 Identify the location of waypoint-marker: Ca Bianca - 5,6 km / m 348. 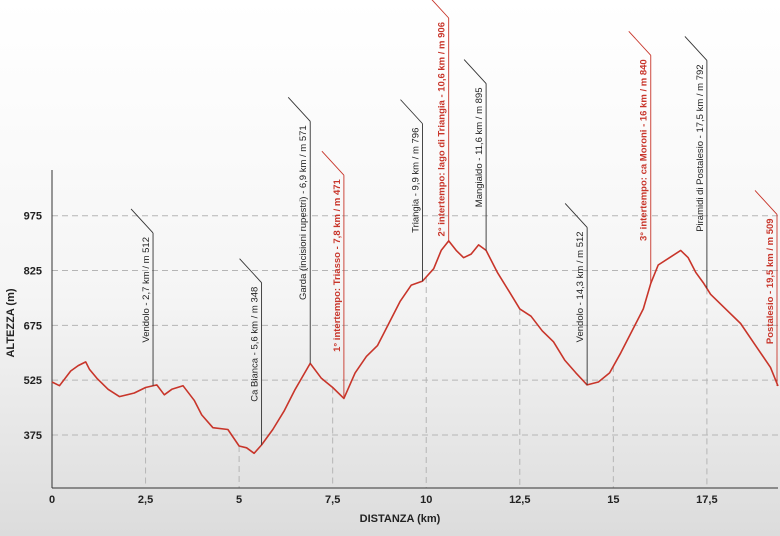
(251, 351).